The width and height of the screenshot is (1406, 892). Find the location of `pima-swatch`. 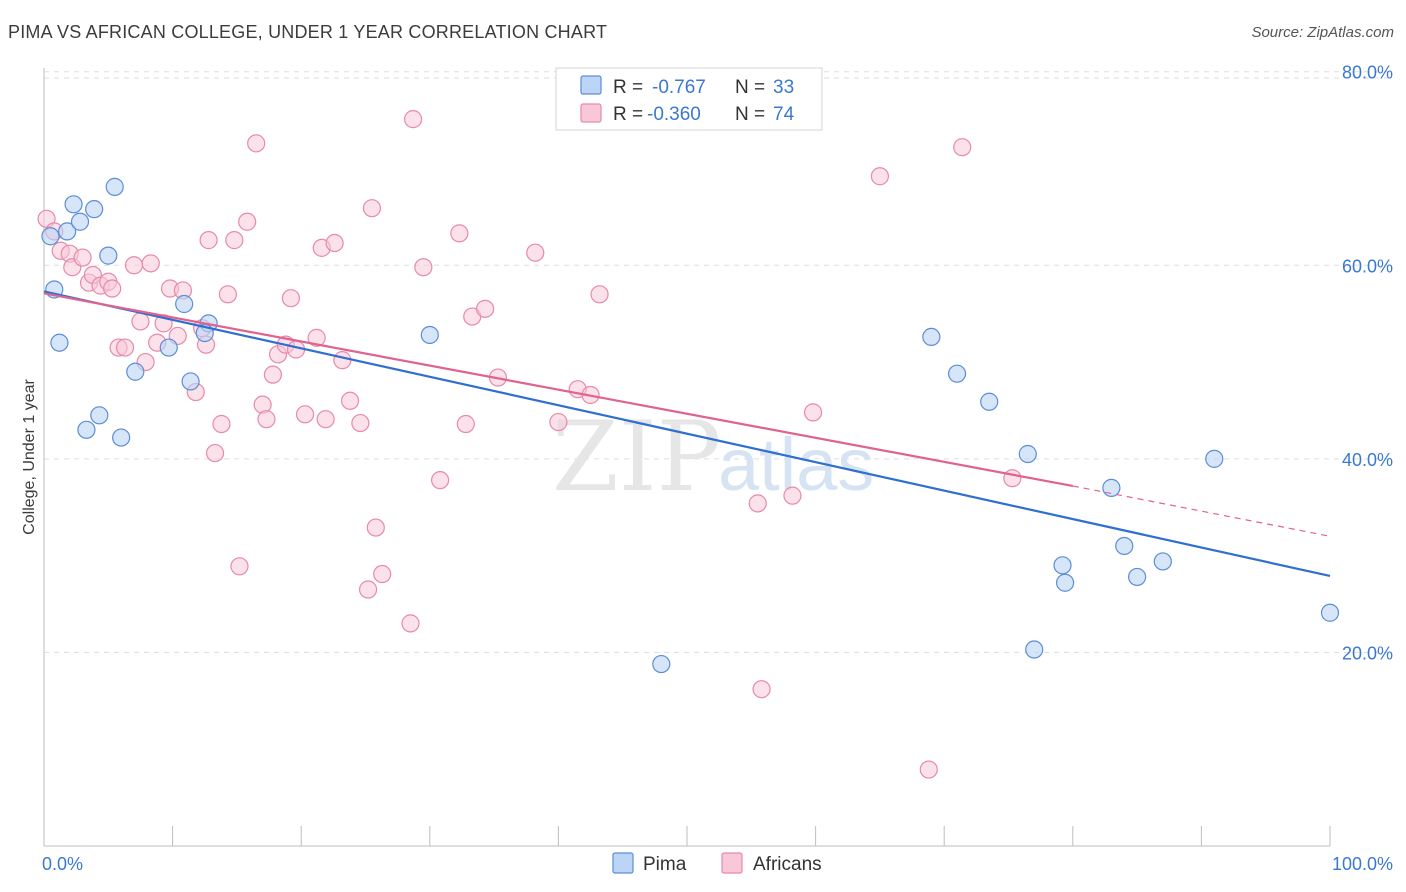

pima-swatch is located at coordinates (591, 85).